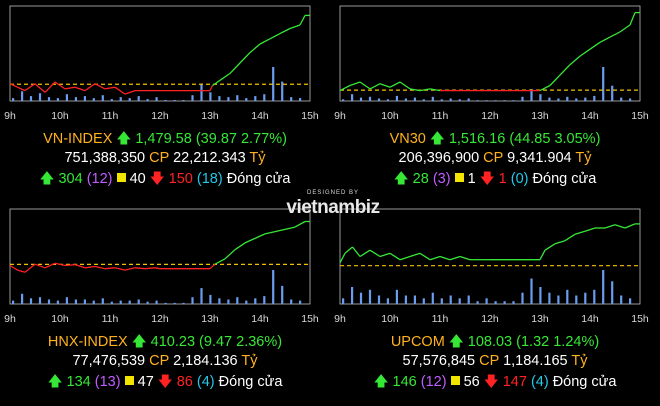  Describe the element at coordinates (495, 361) in the screenshot. I see `summary-line-2: 57,576,845 CP 1,184.165 Tỷ` at that location.